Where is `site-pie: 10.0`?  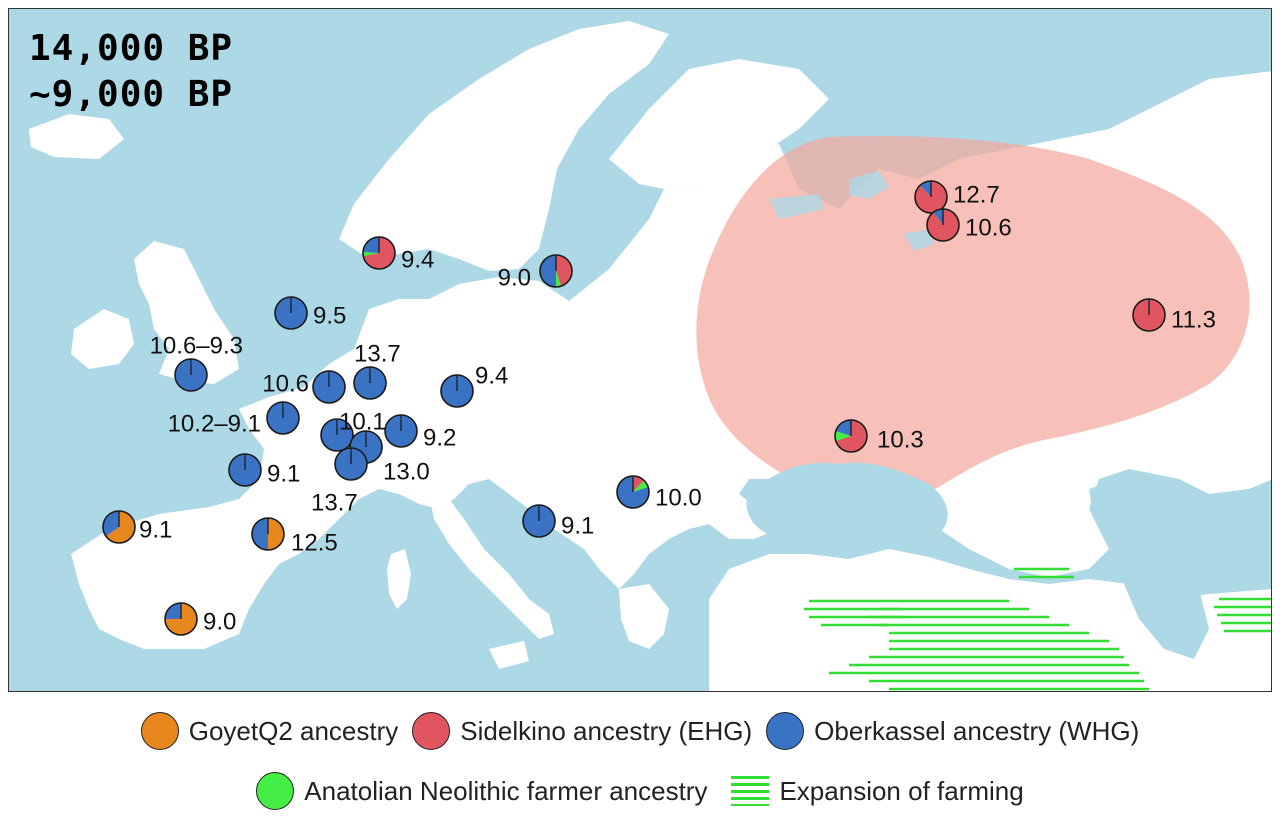 site-pie: 10.0 is located at coordinates (659, 493).